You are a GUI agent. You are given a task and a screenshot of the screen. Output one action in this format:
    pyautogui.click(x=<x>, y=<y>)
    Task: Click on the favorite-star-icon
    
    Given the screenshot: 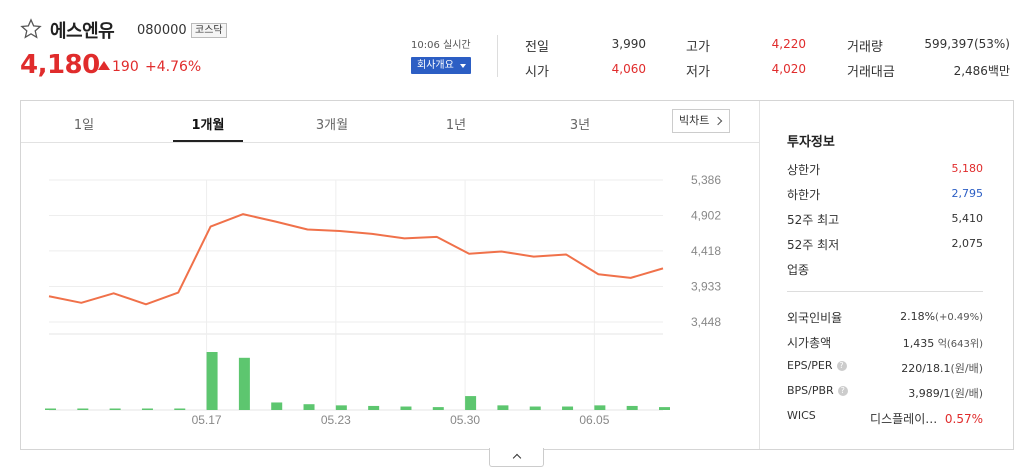 What is the action you would take?
    pyautogui.click(x=31, y=29)
    